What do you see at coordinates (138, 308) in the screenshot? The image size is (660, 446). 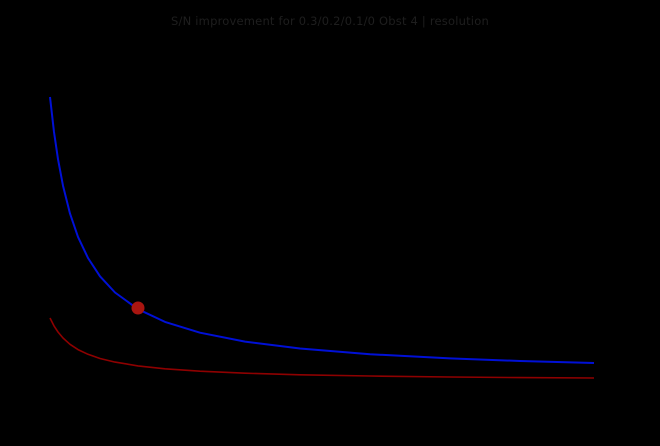 I see `highlight-dot` at bounding box center [138, 308].